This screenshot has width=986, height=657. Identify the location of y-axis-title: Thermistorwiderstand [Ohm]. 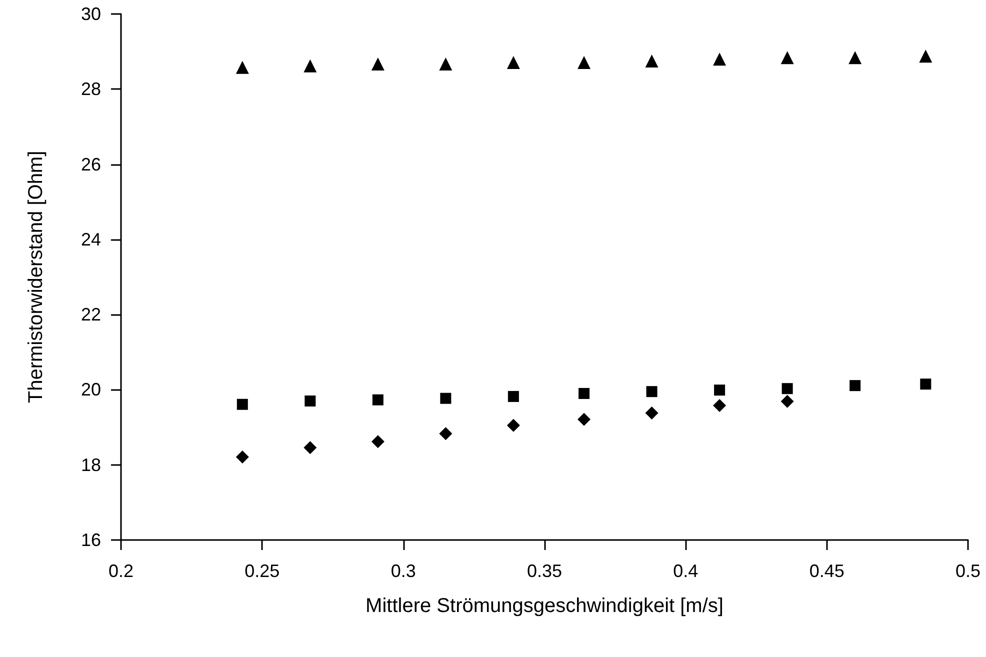
(36, 277).